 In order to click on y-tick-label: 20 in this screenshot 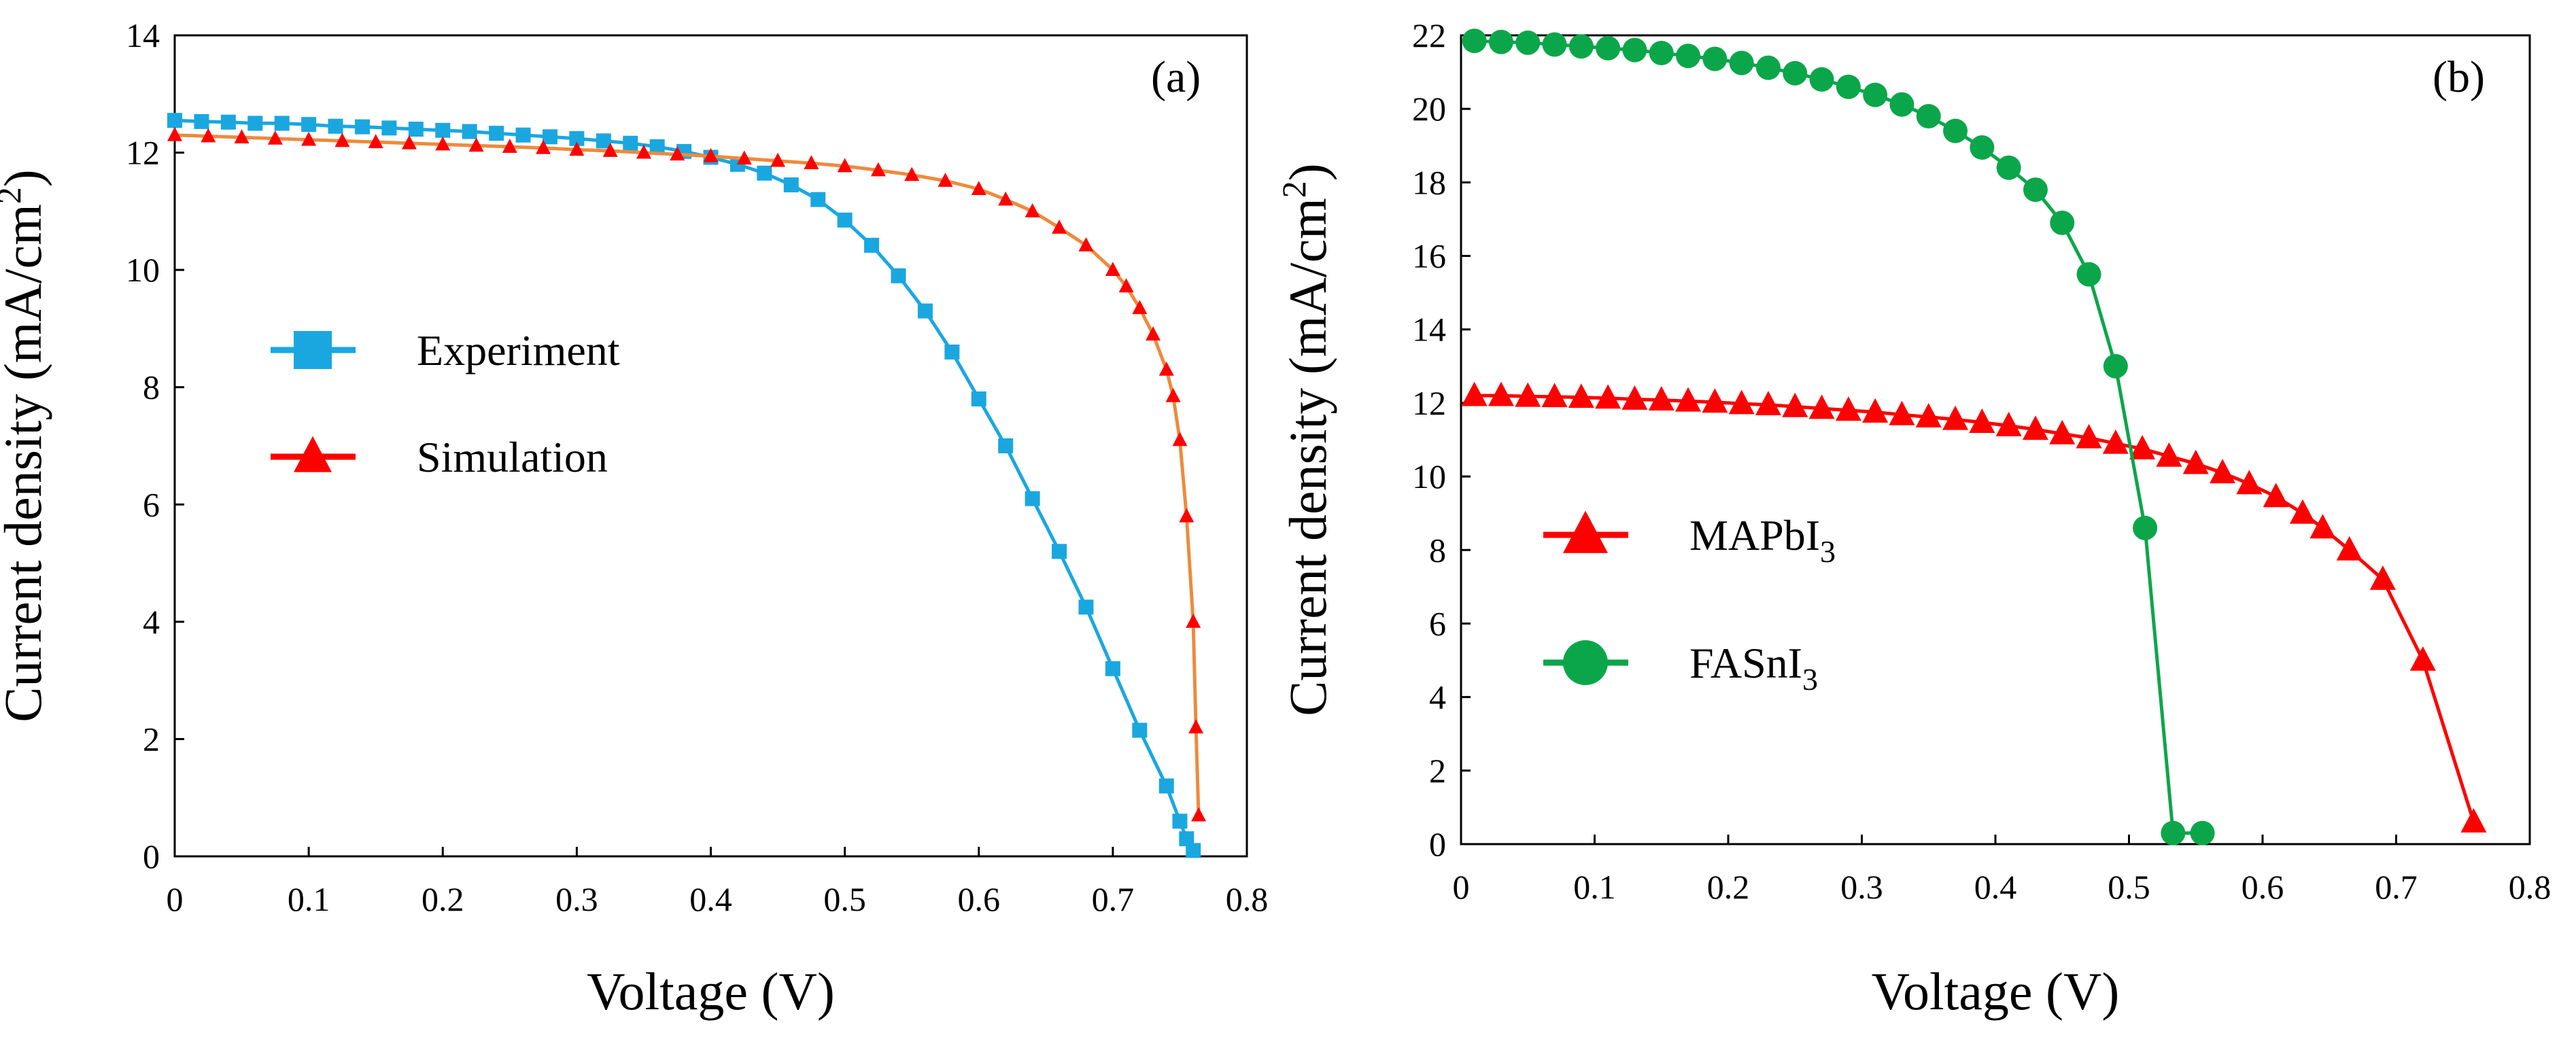, I will do `click(1429, 109)`.